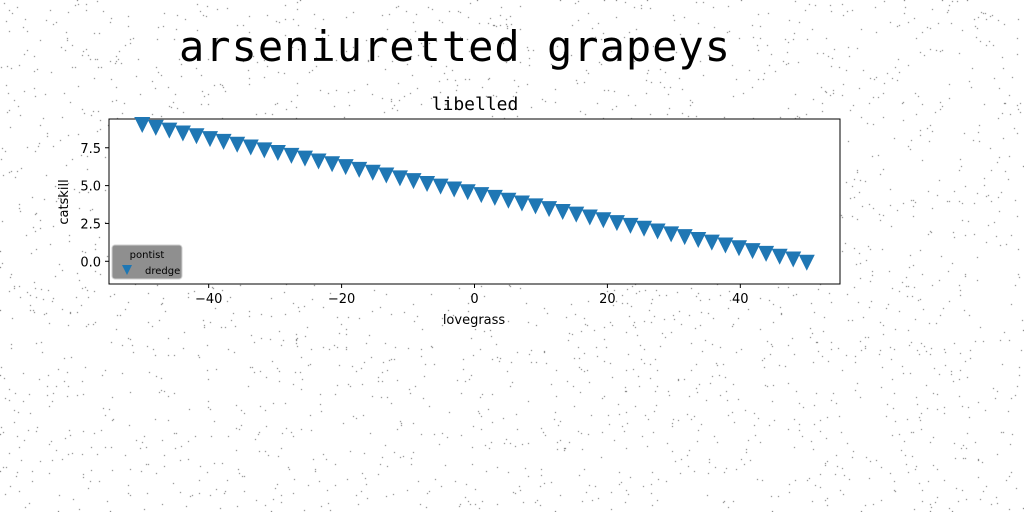  Describe the element at coordinates (454, 46) in the screenshot. I see `page-title: arseniuretted grapeys` at that location.